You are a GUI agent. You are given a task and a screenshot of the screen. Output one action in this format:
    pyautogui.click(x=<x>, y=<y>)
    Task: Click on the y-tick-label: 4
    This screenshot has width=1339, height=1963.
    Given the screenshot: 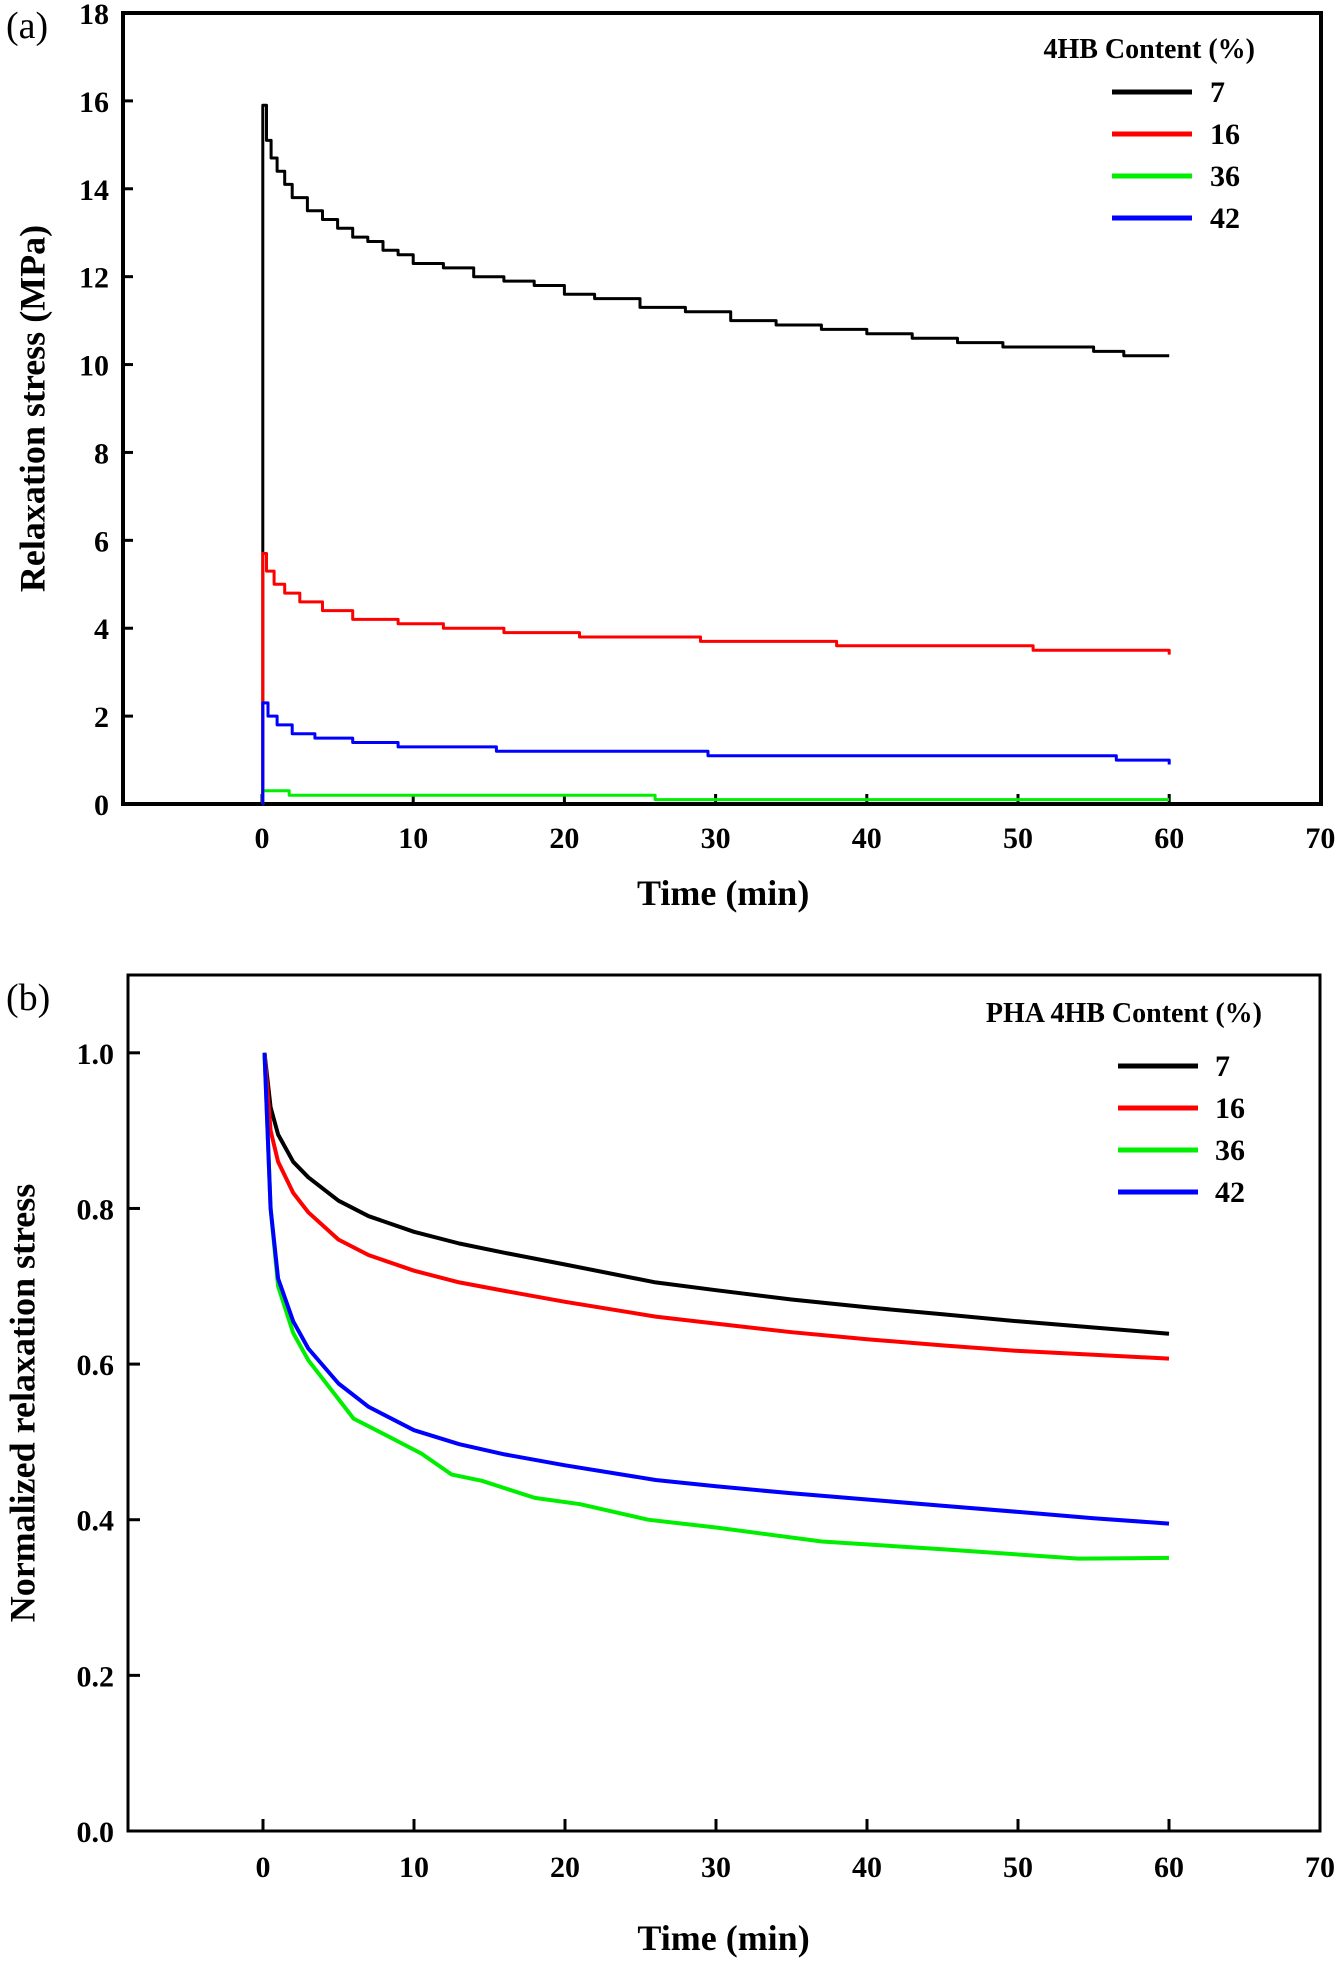 What is the action you would take?
    pyautogui.click(x=101, y=629)
    